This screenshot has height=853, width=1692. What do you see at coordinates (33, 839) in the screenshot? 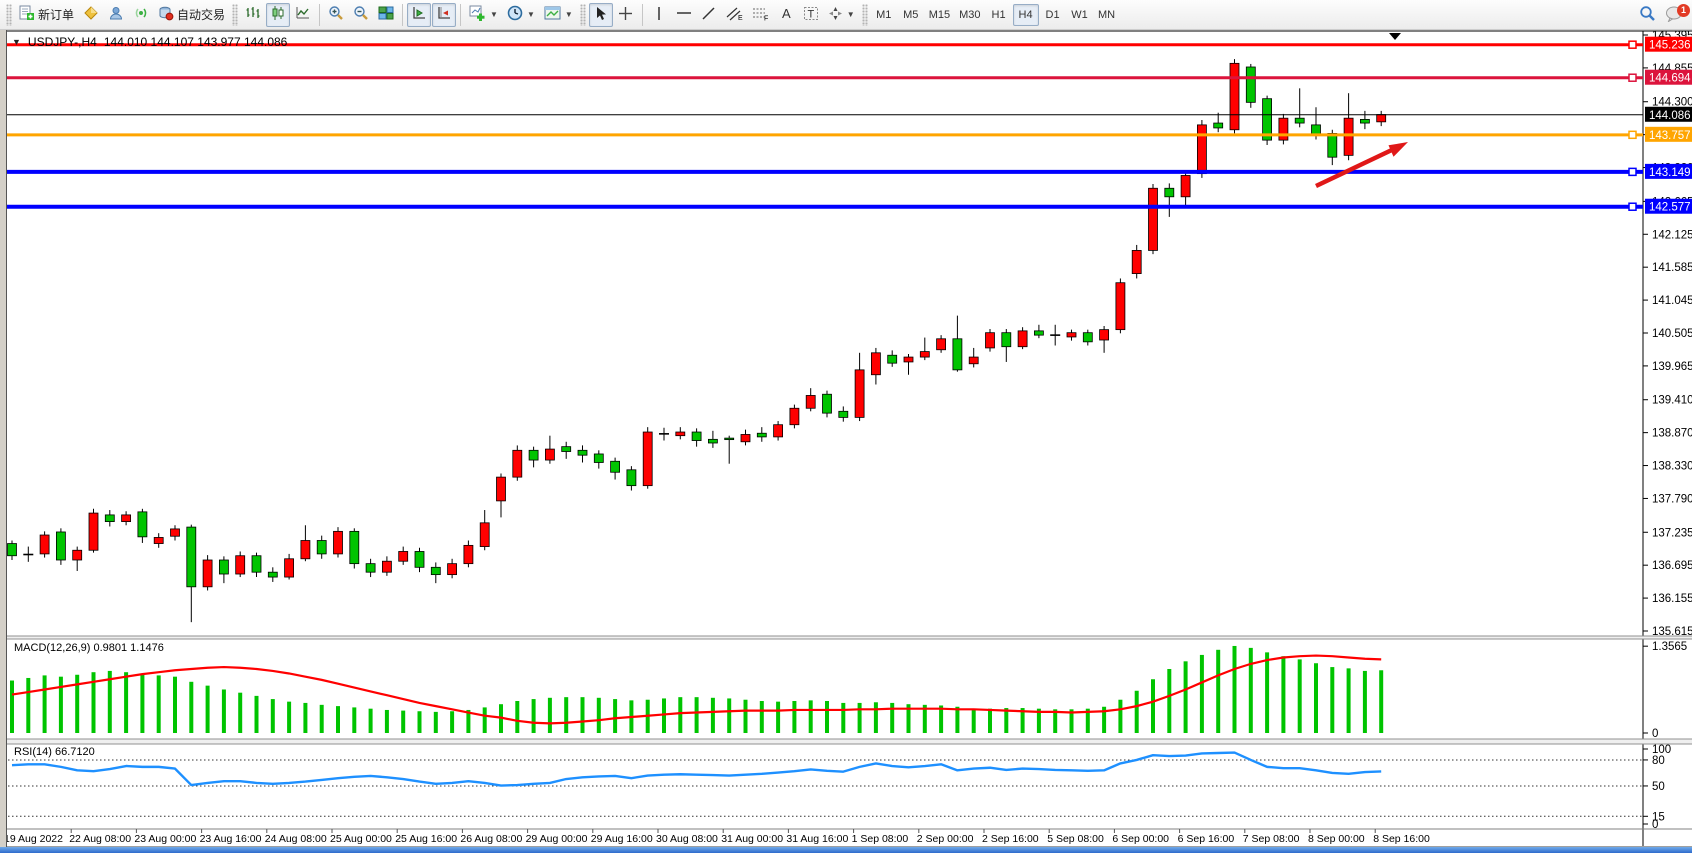
I see `date-label: 19 Aug 2022` at bounding box center [33, 839].